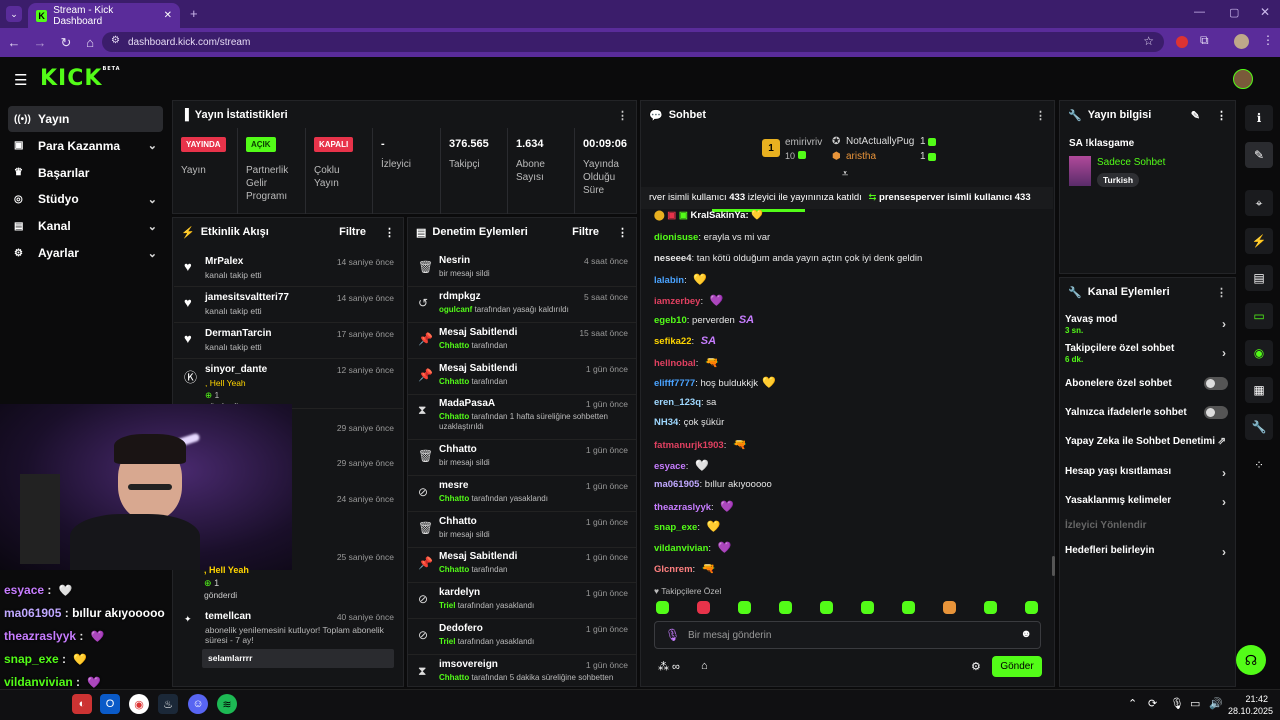 The width and height of the screenshot is (1280, 720). I want to click on points-icon: ⁂ ∞, so click(669, 667).